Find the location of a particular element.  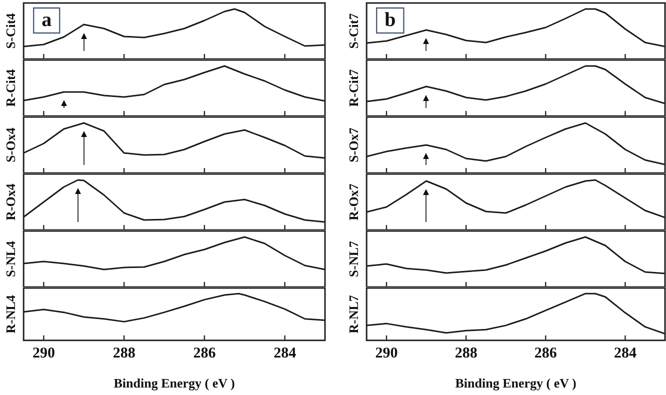

y-axis-title: S-Cit4 is located at coordinates (10, 30).